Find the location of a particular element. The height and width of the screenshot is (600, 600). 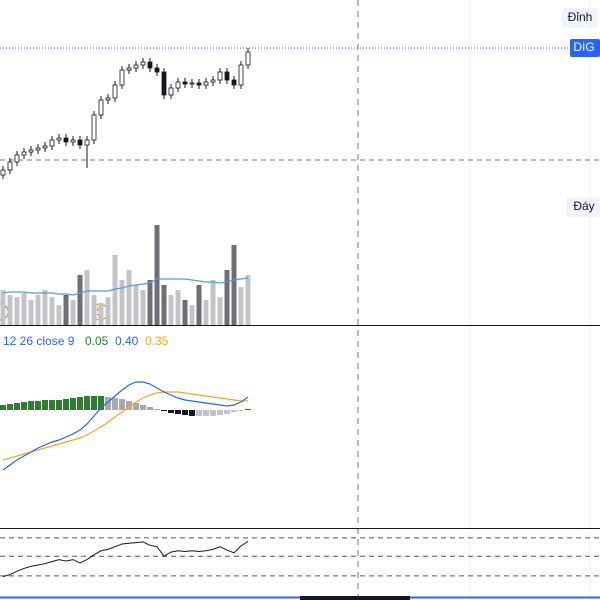

volume-ma is located at coordinates (125, 286).